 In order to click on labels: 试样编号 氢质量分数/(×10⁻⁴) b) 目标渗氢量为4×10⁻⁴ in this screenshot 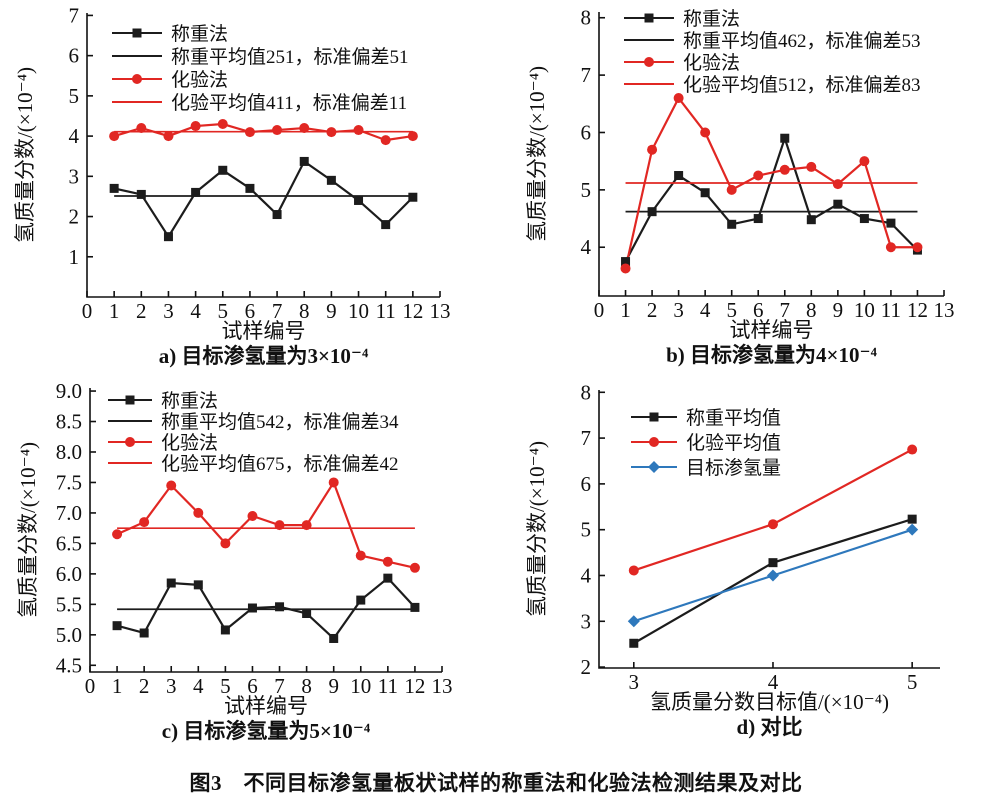, I will do `click(701, 216)`.